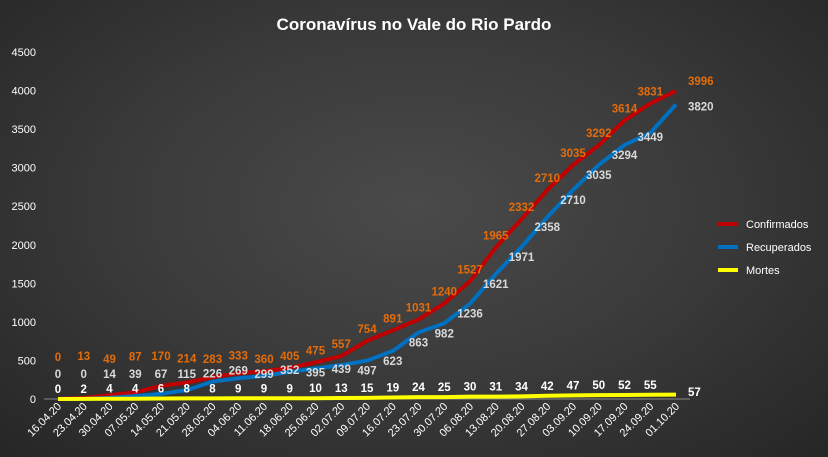 Image resolution: width=828 pixels, height=457 pixels. Describe the element at coordinates (186, 375) in the screenshot. I see `data-label: 115` at that location.